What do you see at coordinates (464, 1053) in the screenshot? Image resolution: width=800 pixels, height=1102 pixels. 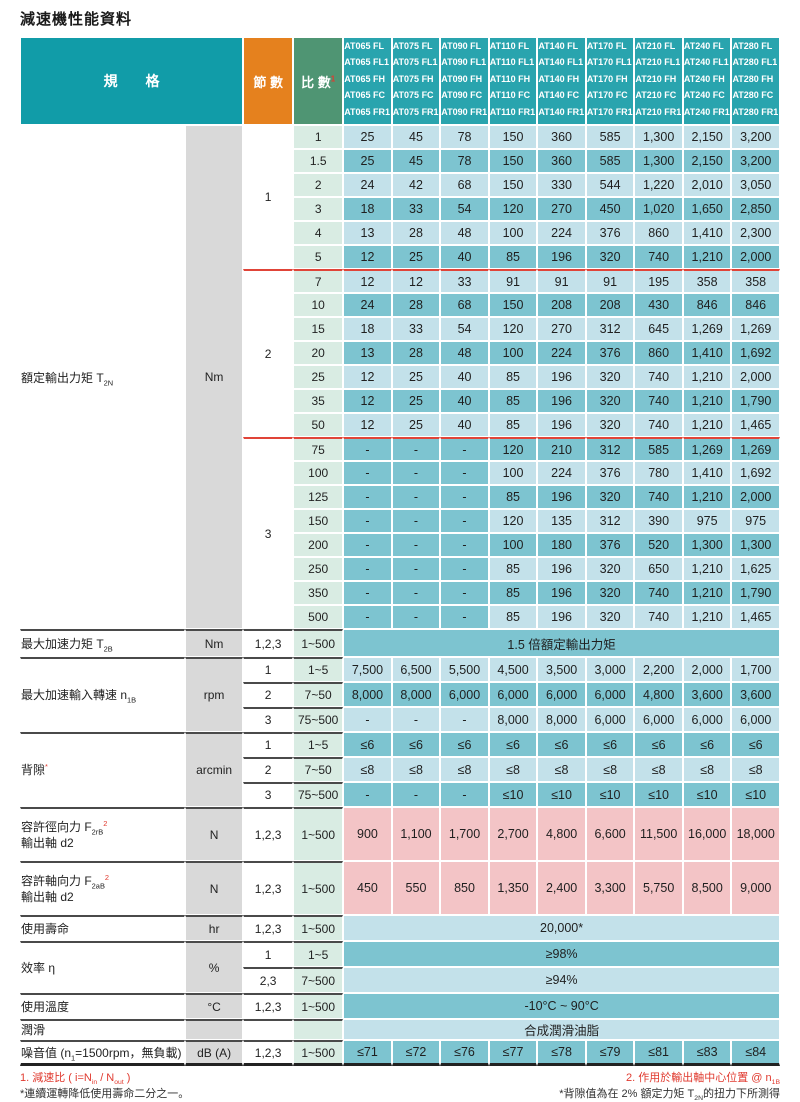 I see `value-cell: ≤76` at bounding box center [464, 1053].